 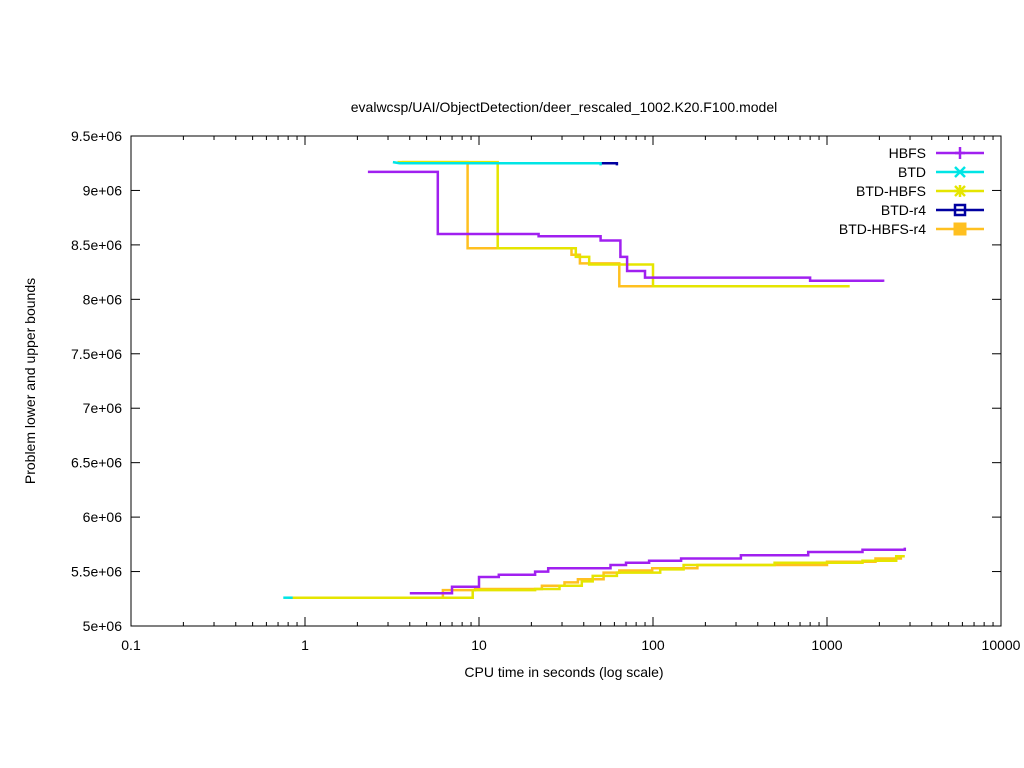 I want to click on legend-item-btd-r4: BTD-r4, so click(x=932, y=210).